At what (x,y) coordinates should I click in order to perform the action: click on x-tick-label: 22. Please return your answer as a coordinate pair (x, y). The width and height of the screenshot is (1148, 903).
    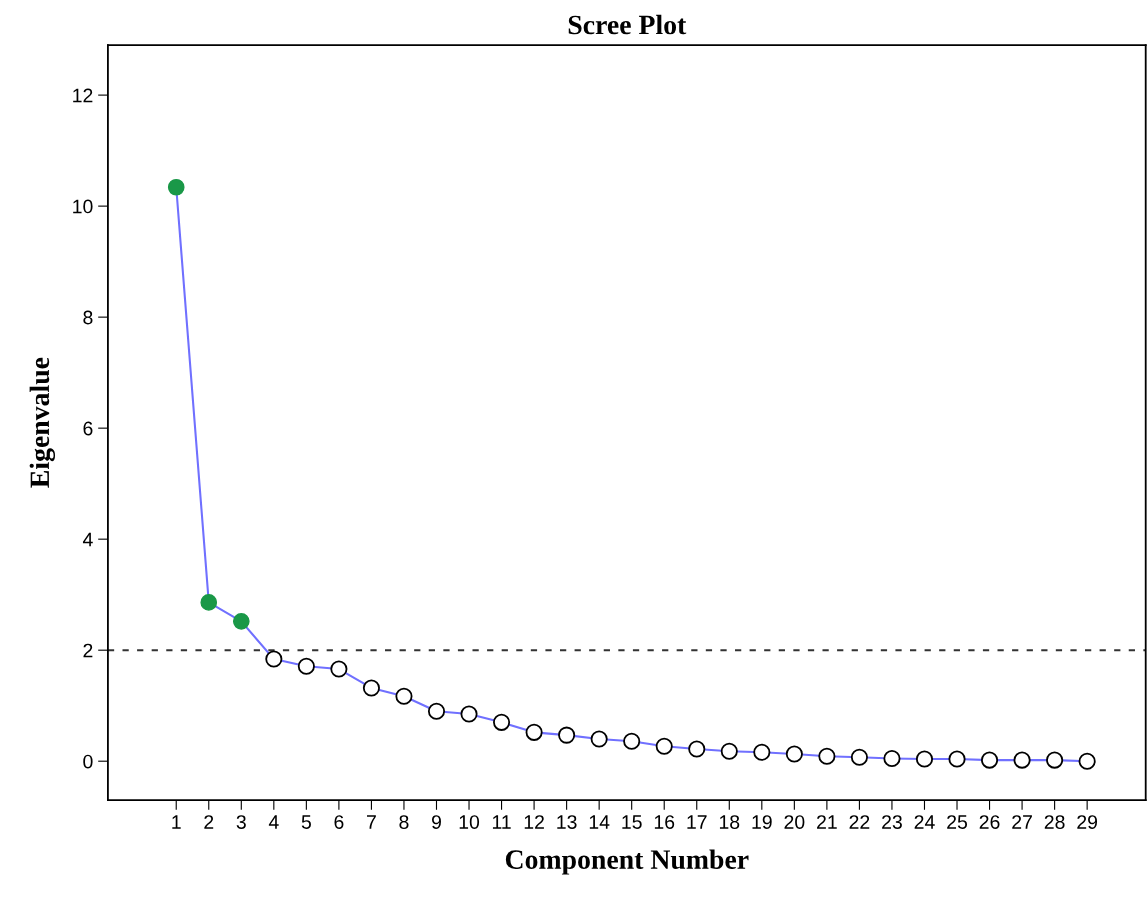
    Looking at the image, I should click on (859, 822).